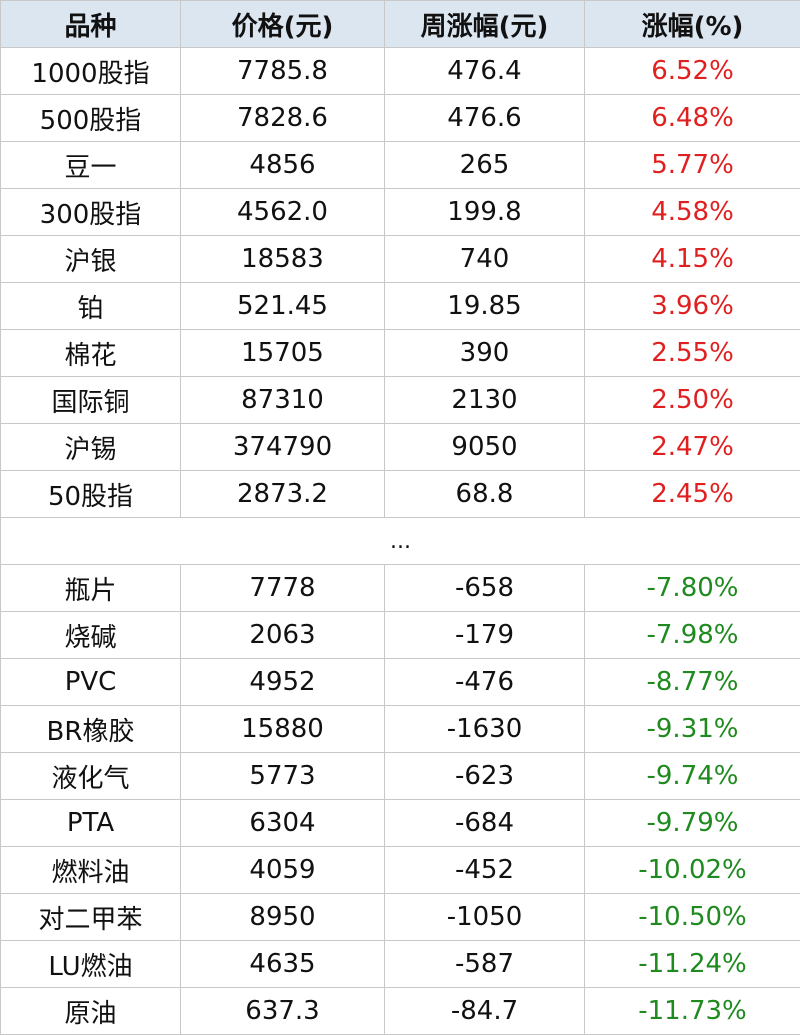  I want to click on price-cell: 7828.6, so click(283, 118).